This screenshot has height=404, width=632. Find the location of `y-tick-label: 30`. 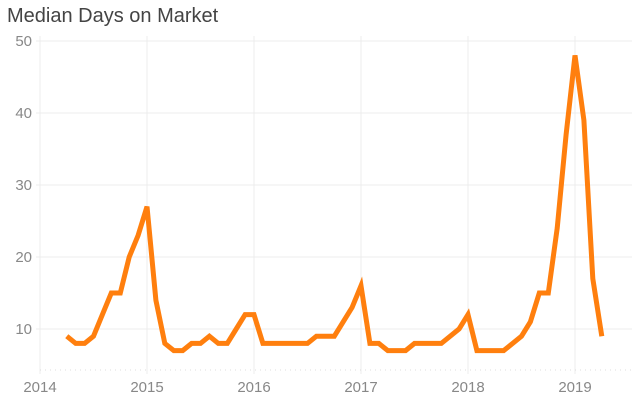

y-tick-label: 30 is located at coordinates (23, 185).